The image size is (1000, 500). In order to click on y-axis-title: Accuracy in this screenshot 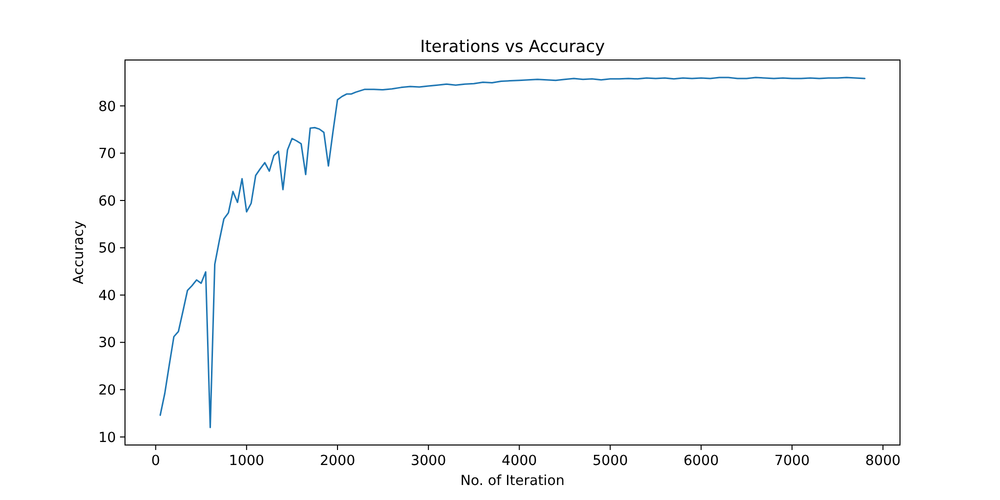, I will do `click(79, 252)`.